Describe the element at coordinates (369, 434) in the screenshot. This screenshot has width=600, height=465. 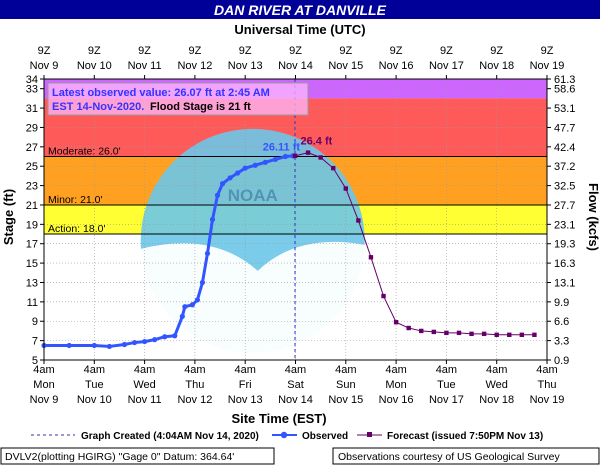
I see `legend-forecast-marker` at that location.